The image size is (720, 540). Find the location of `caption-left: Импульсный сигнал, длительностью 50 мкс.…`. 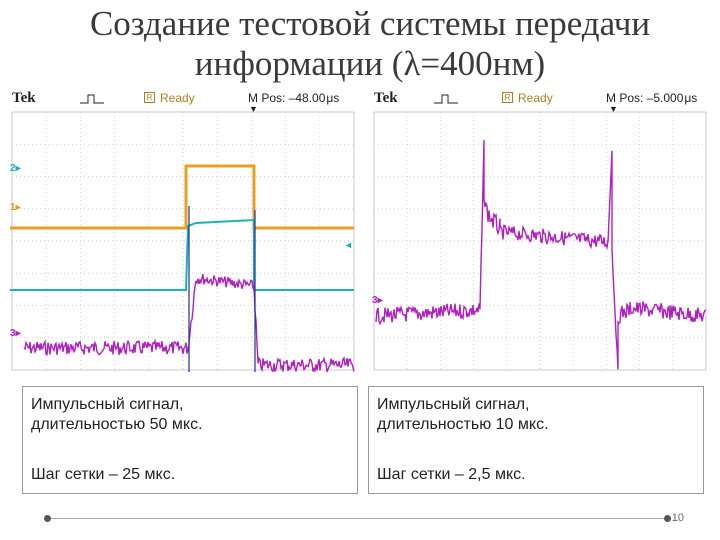

caption-left: Импульсный сигнал, длительностью 50 мкс.… is located at coordinates (190, 440).